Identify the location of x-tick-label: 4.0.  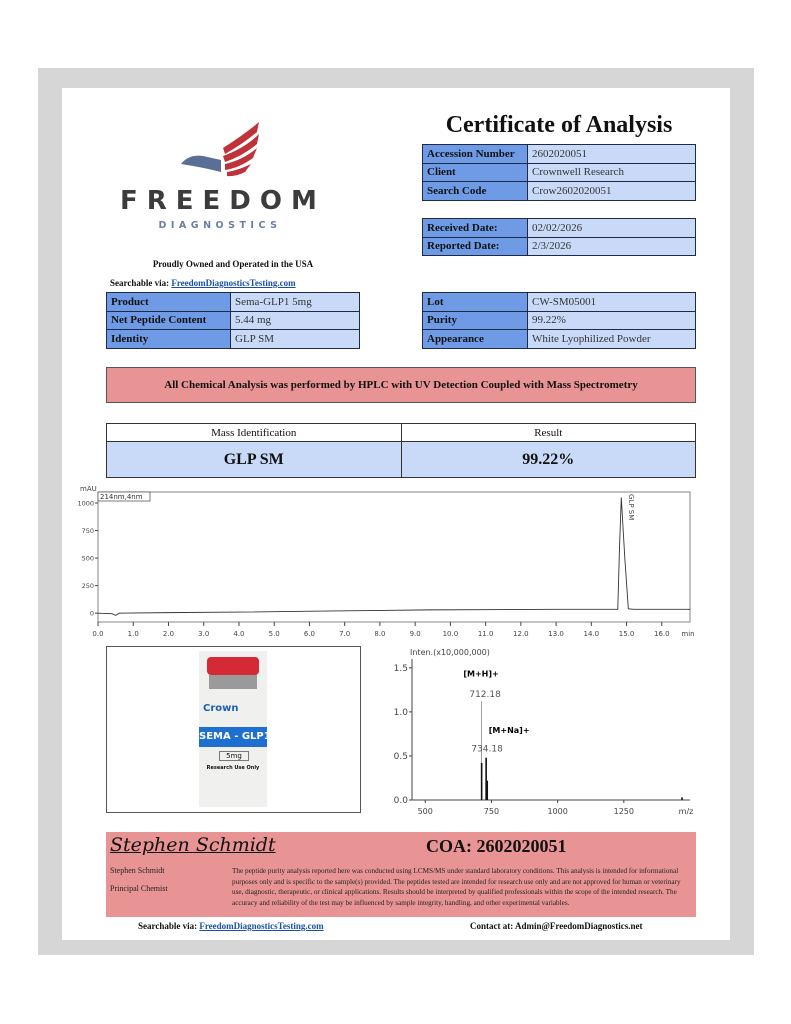
(238, 634).